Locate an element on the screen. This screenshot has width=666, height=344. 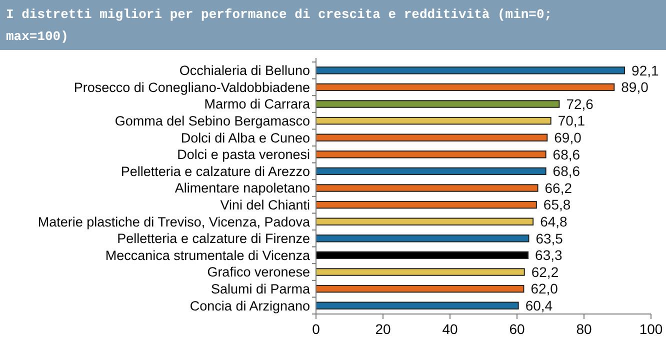
y-tick-label: Concia di Arzignano is located at coordinates (250, 306).